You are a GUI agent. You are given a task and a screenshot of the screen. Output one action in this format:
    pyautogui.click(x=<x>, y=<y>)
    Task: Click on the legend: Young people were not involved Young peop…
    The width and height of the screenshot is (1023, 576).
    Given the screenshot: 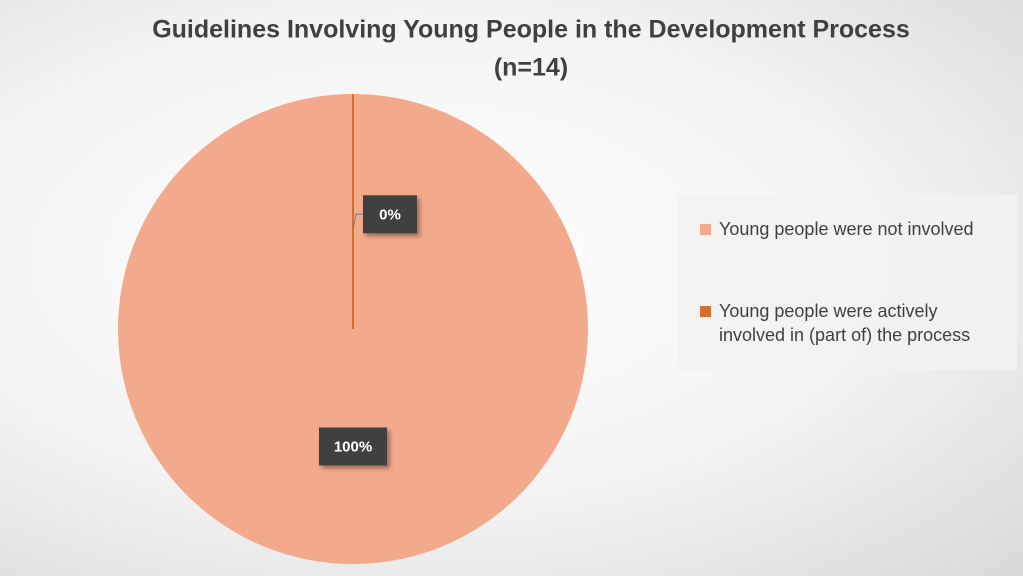 What is the action you would take?
    pyautogui.click(x=847, y=282)
    